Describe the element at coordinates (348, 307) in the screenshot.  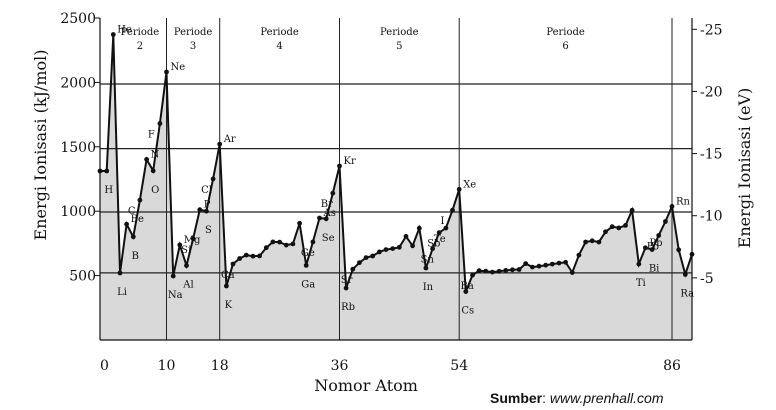
I see `element-label: Rb` at that location.